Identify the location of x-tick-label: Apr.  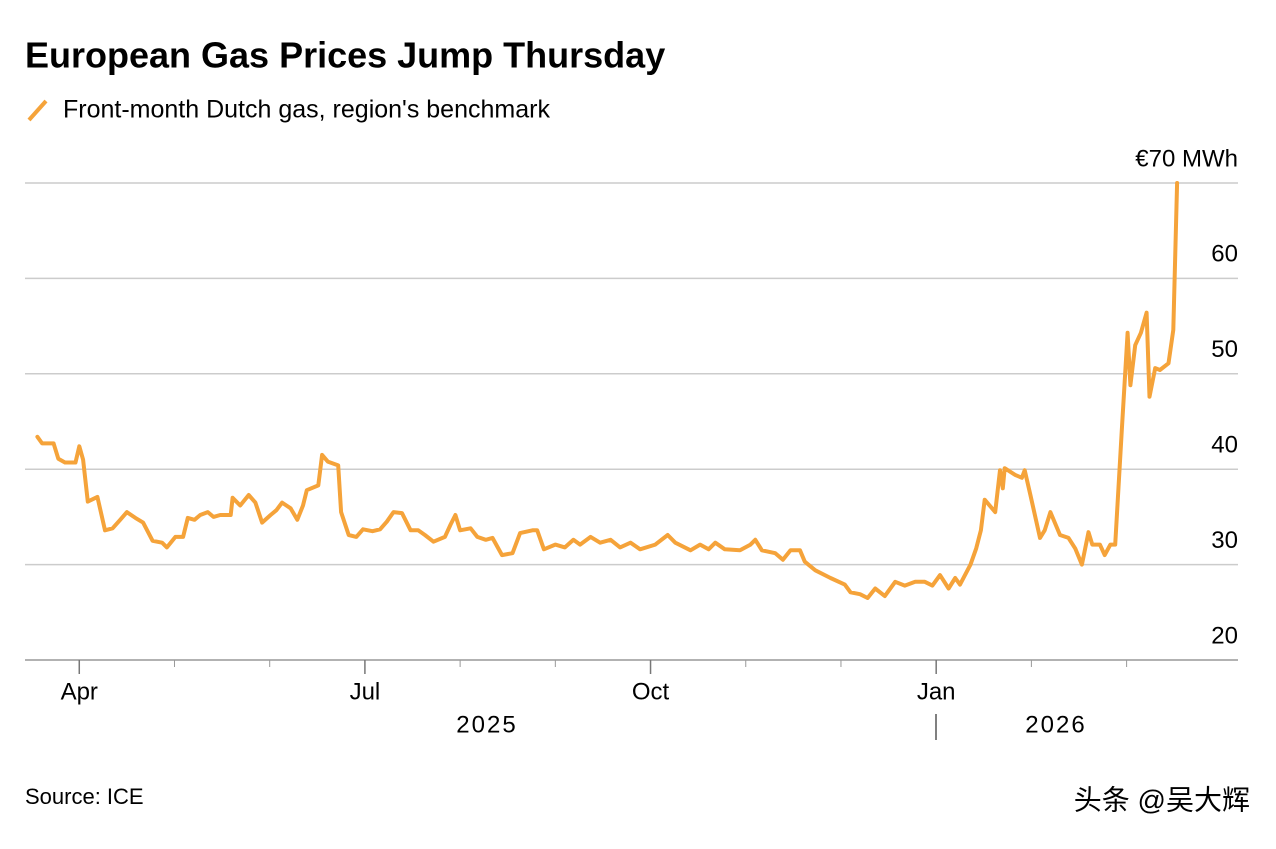
(79, 691).